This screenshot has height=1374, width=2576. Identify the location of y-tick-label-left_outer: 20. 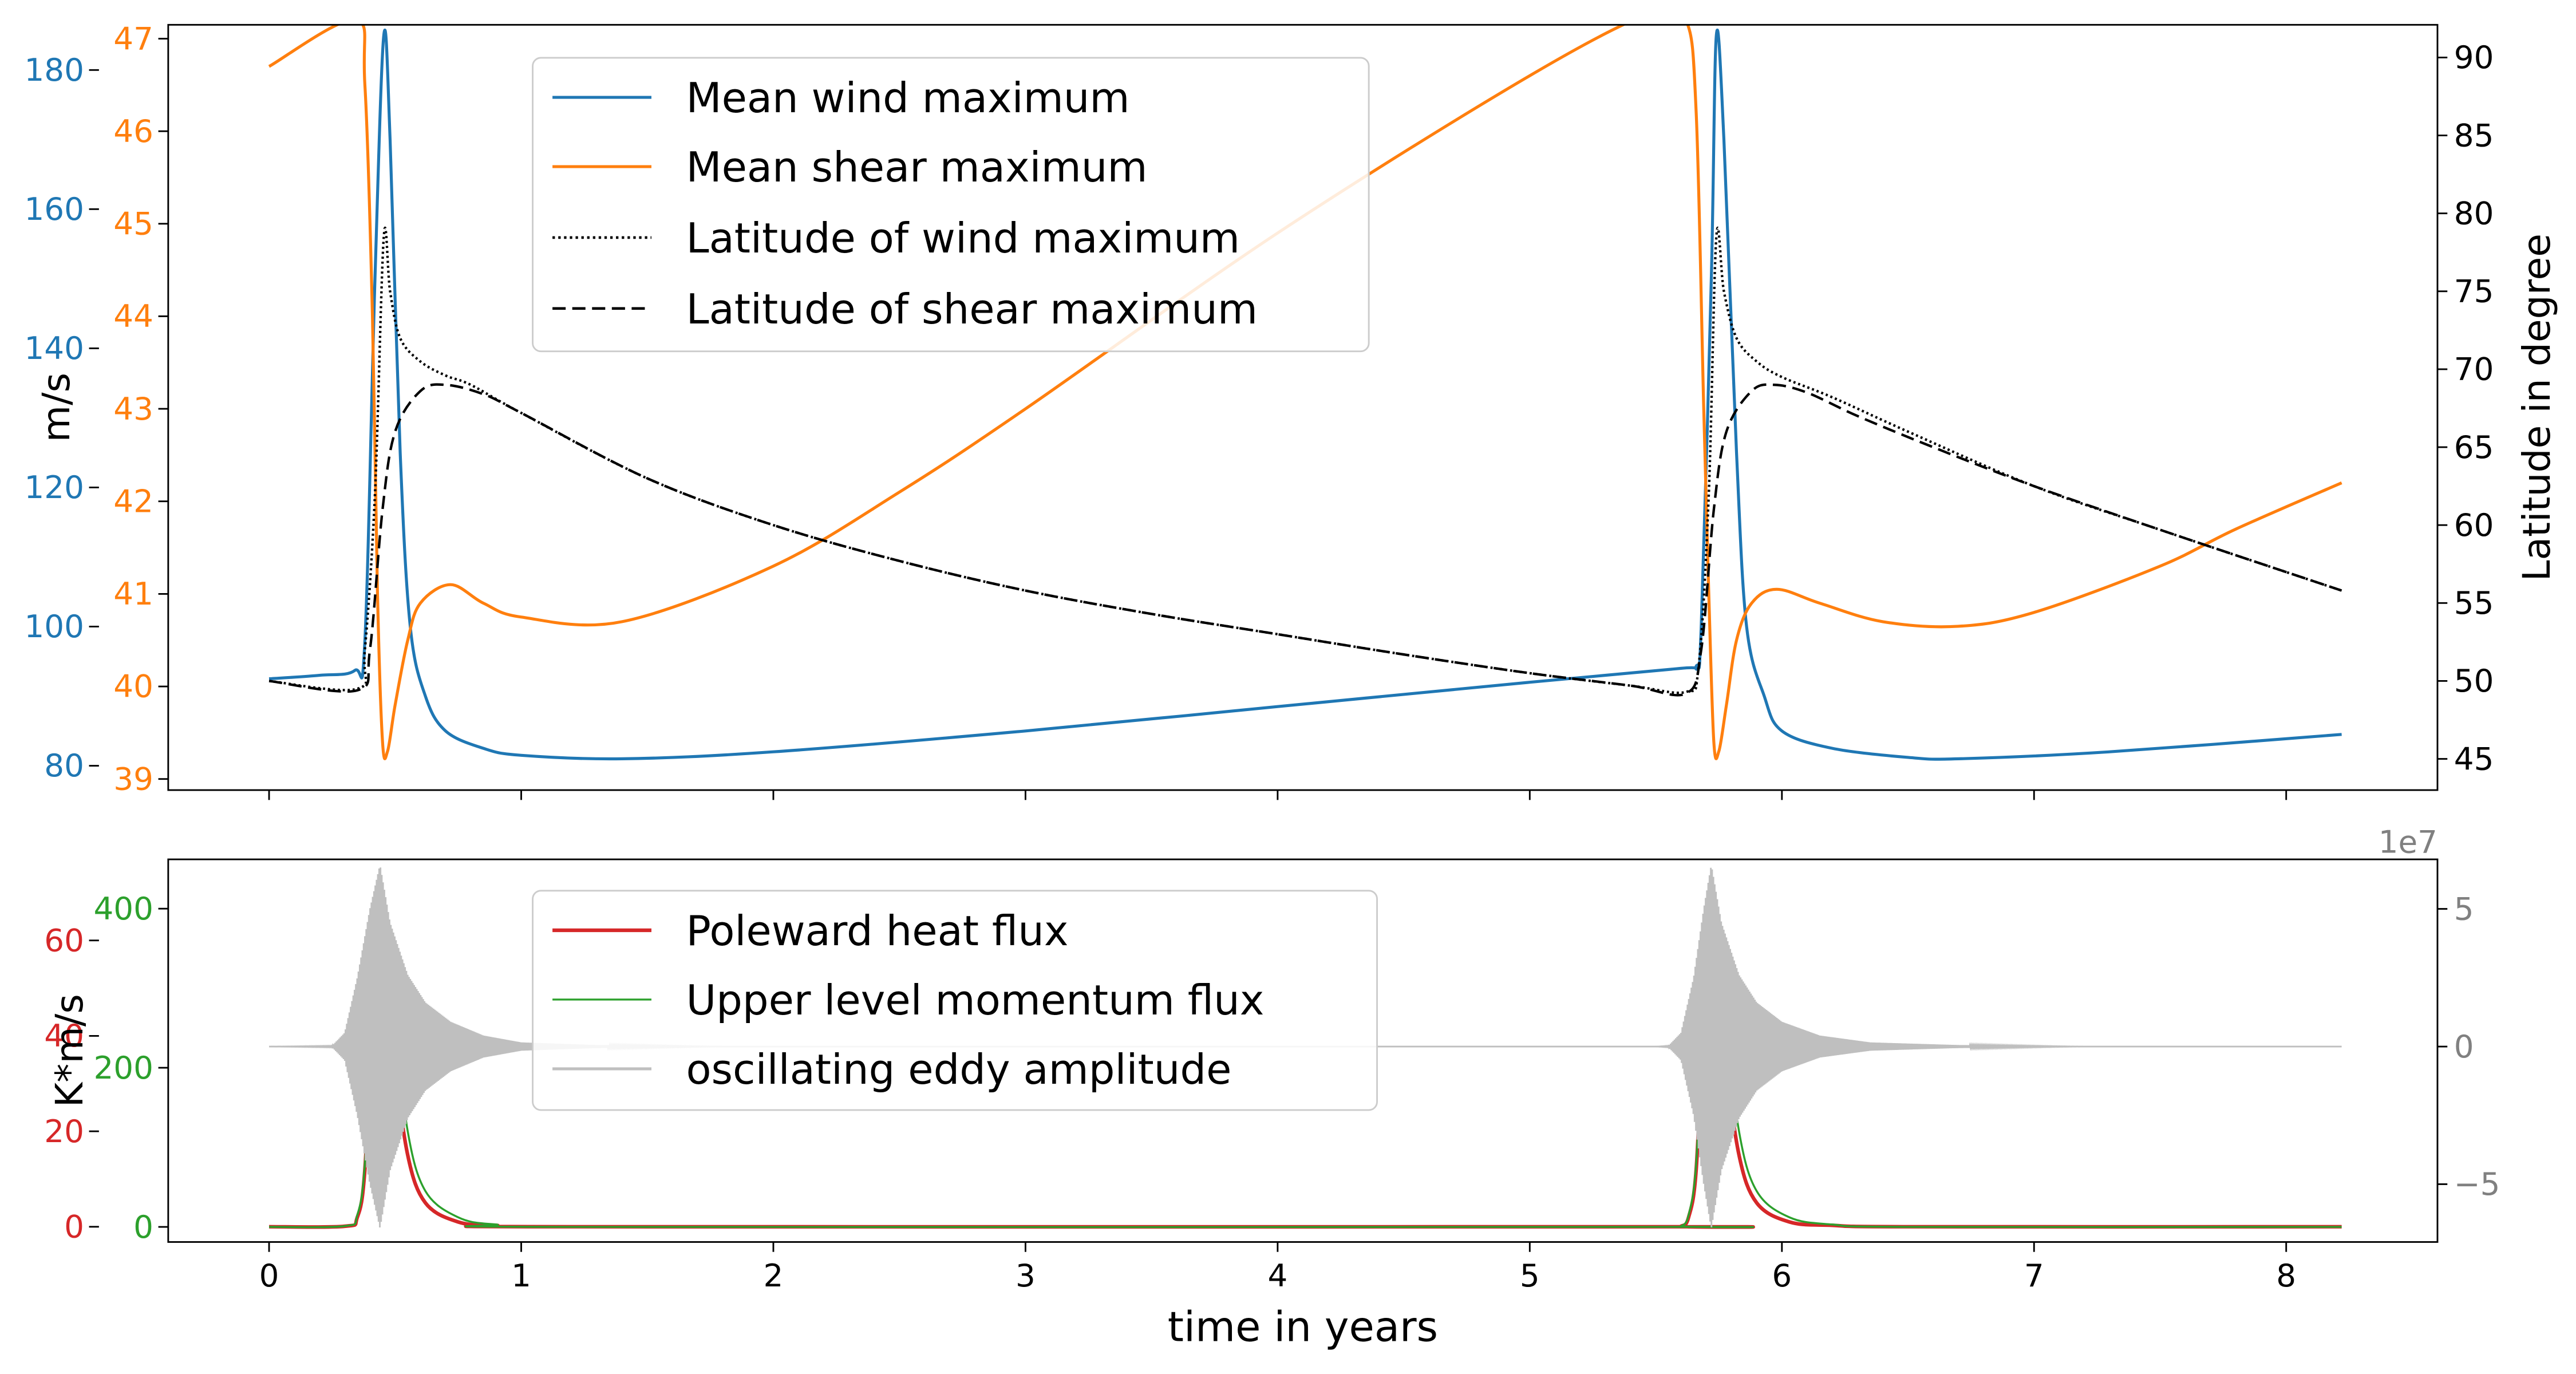
(64, 1131).